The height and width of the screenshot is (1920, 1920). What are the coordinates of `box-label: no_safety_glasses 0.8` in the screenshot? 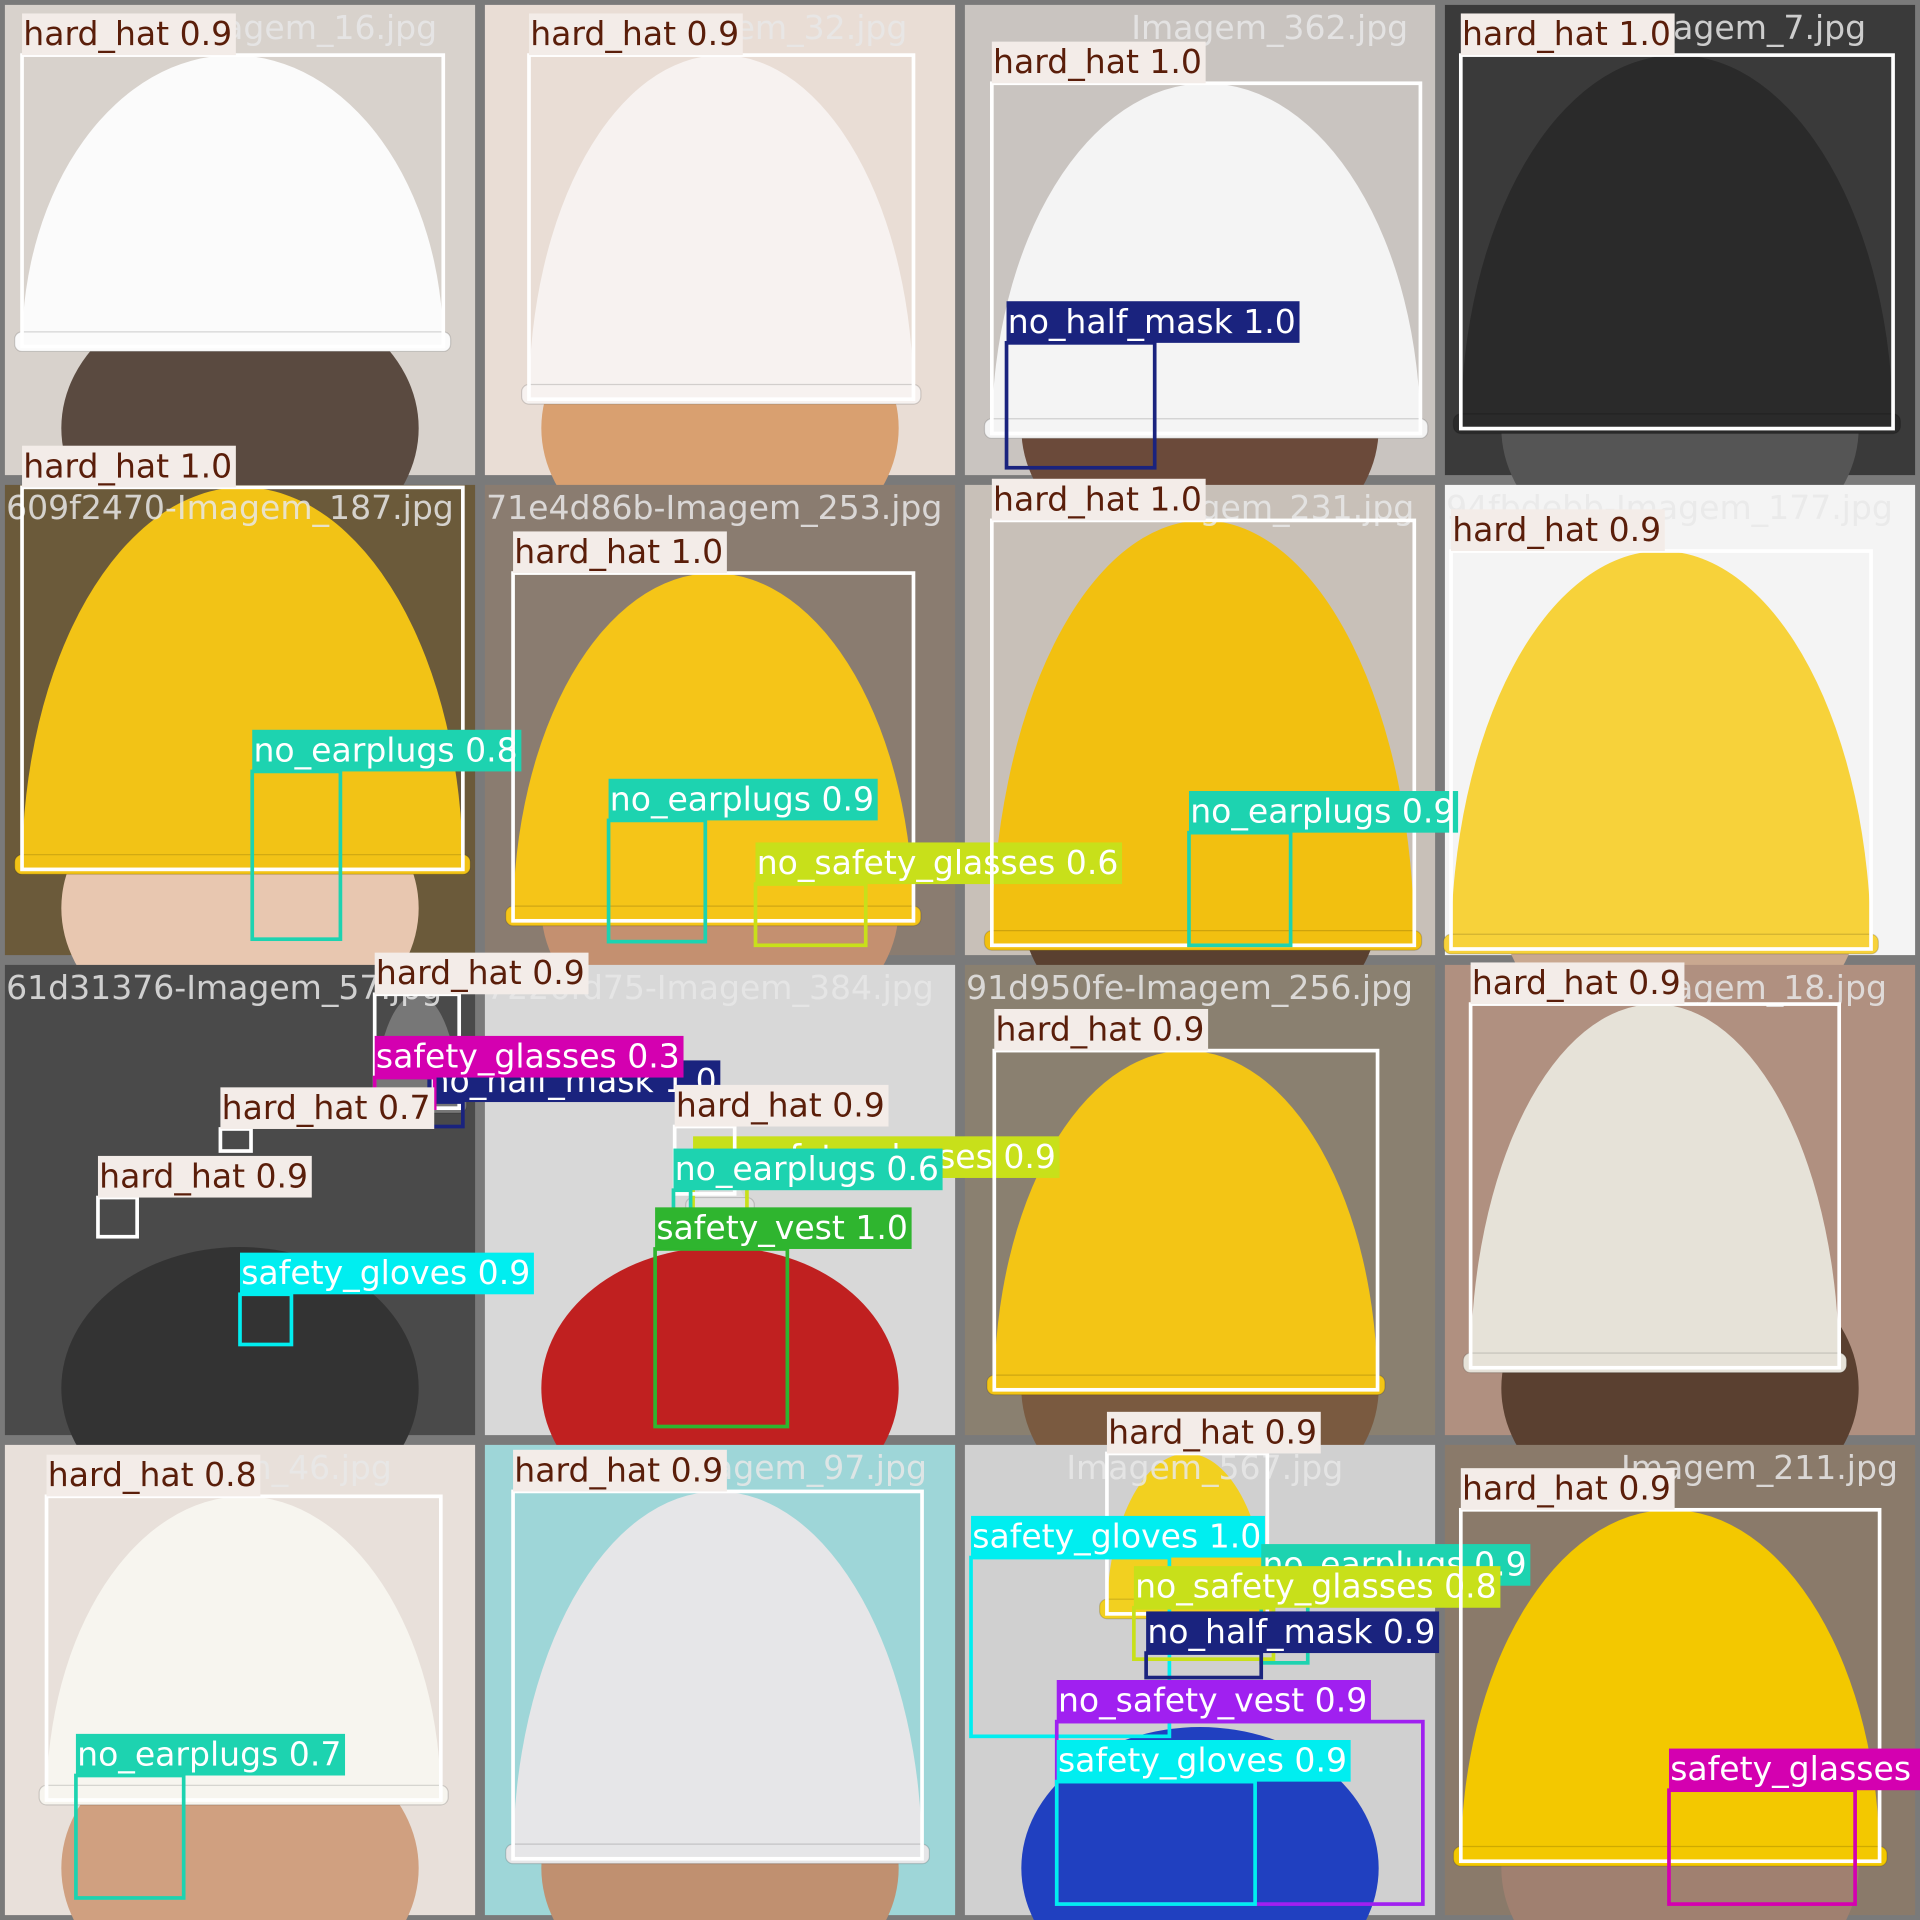 It's located at (1317, 1587).